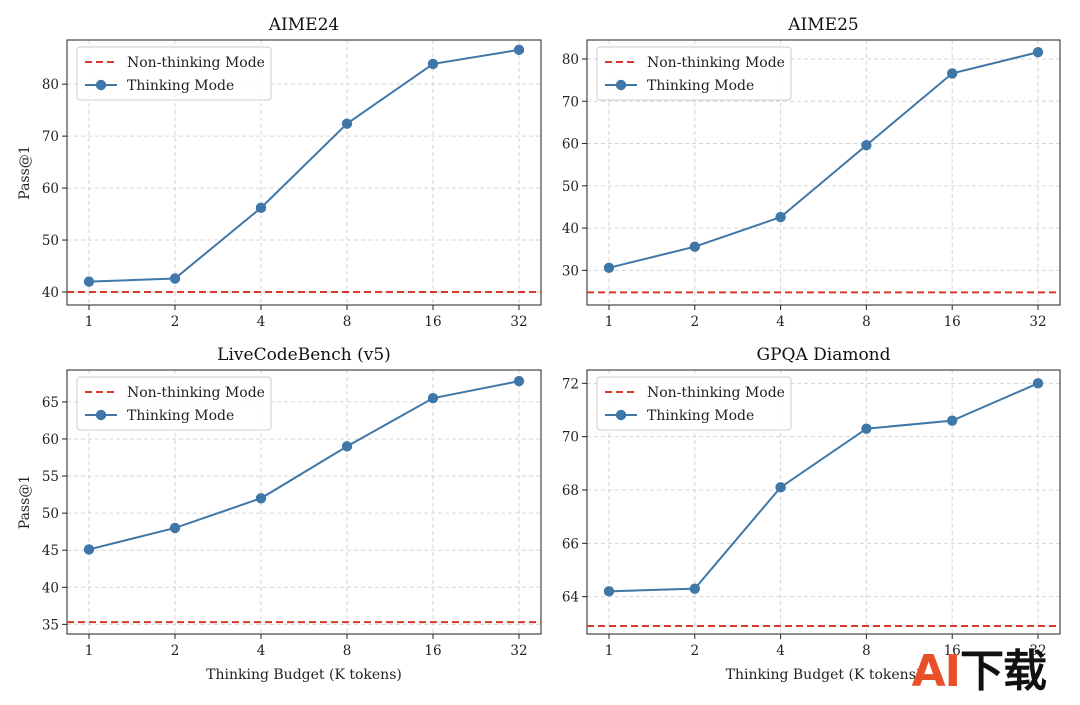  I want to click on y-tick-label: 66, so click(570, 544).